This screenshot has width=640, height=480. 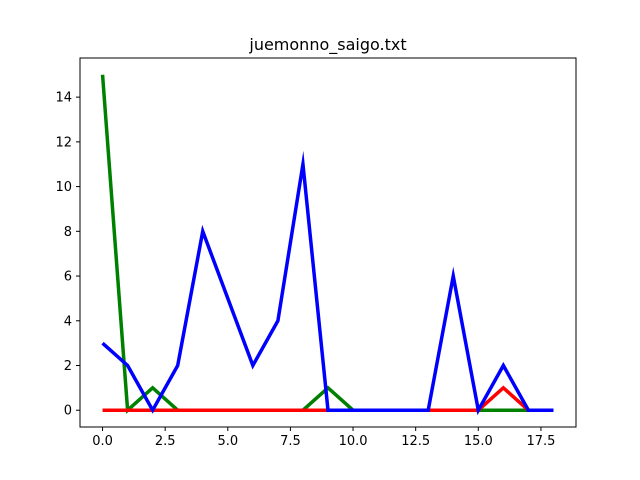 What do you see at coordinates (415, 441) in the screenshot?
I see `x-tick-label: 12.5` at bounding box center [415, 441].